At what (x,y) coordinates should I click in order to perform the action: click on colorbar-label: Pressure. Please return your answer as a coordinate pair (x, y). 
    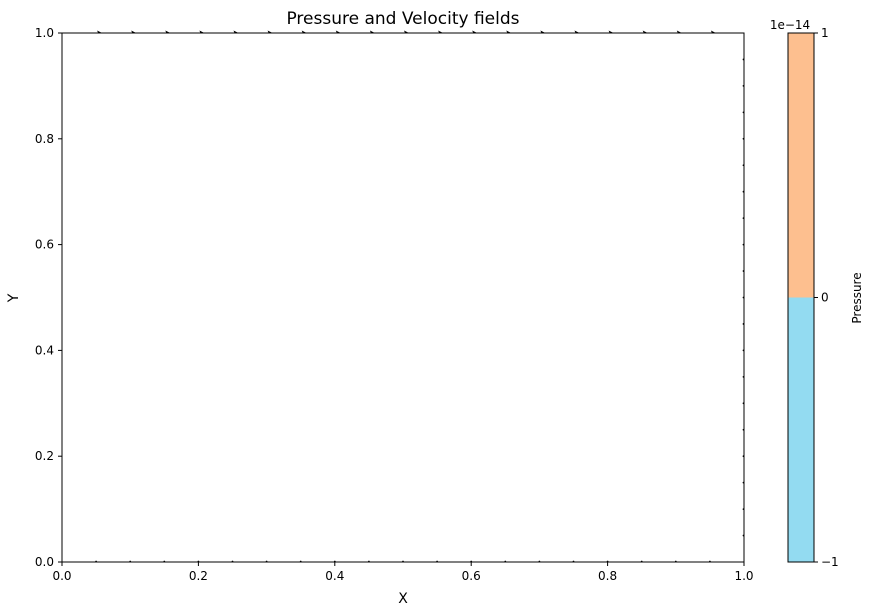
    Looking at the image, I should click on (857, 297).